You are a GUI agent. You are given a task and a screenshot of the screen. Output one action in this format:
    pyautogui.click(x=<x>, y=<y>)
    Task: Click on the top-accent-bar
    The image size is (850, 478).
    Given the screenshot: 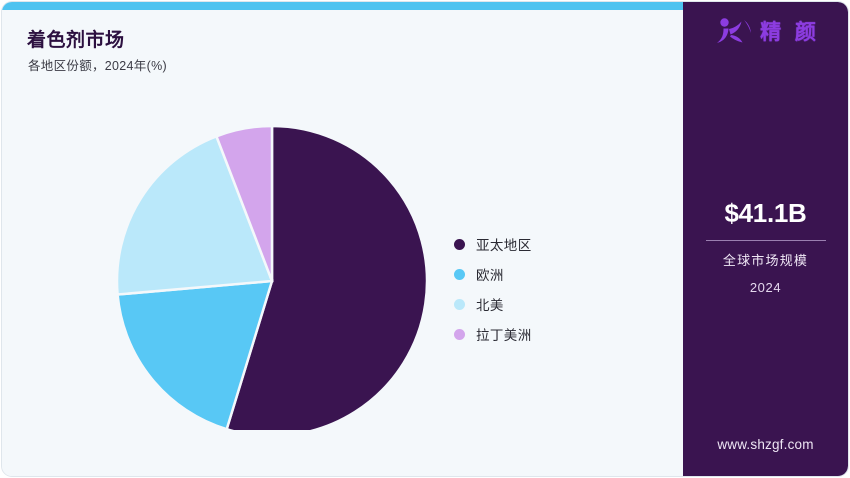 What is the action you would take?
    pyautogui.click(x=342, y=6)
    